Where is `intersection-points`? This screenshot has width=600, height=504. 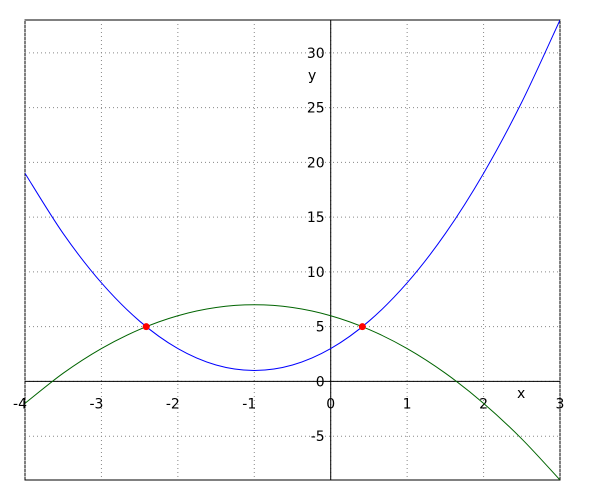
intersection-points is located at coordinates (254, 327).